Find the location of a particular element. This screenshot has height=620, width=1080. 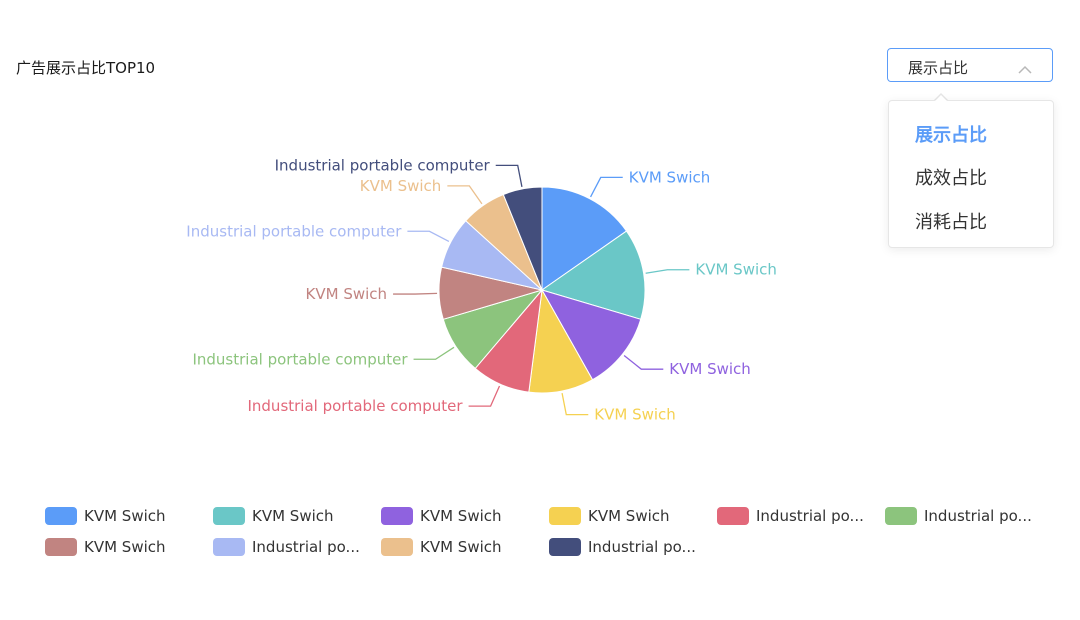

option-spend-ratio: 消耗占比 is located at coordinates (951, 222).